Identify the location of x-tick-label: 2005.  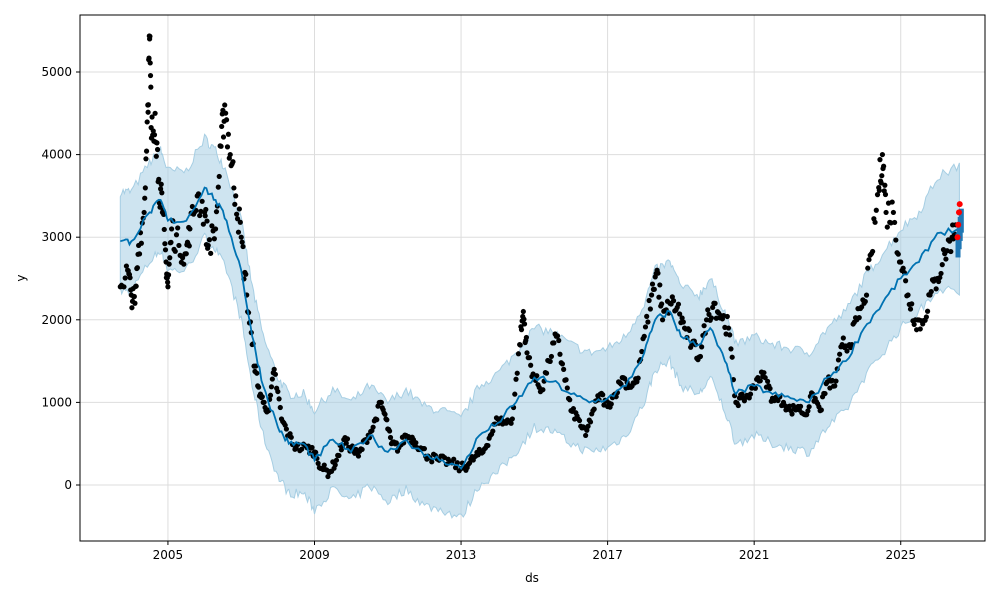
(168, 555).